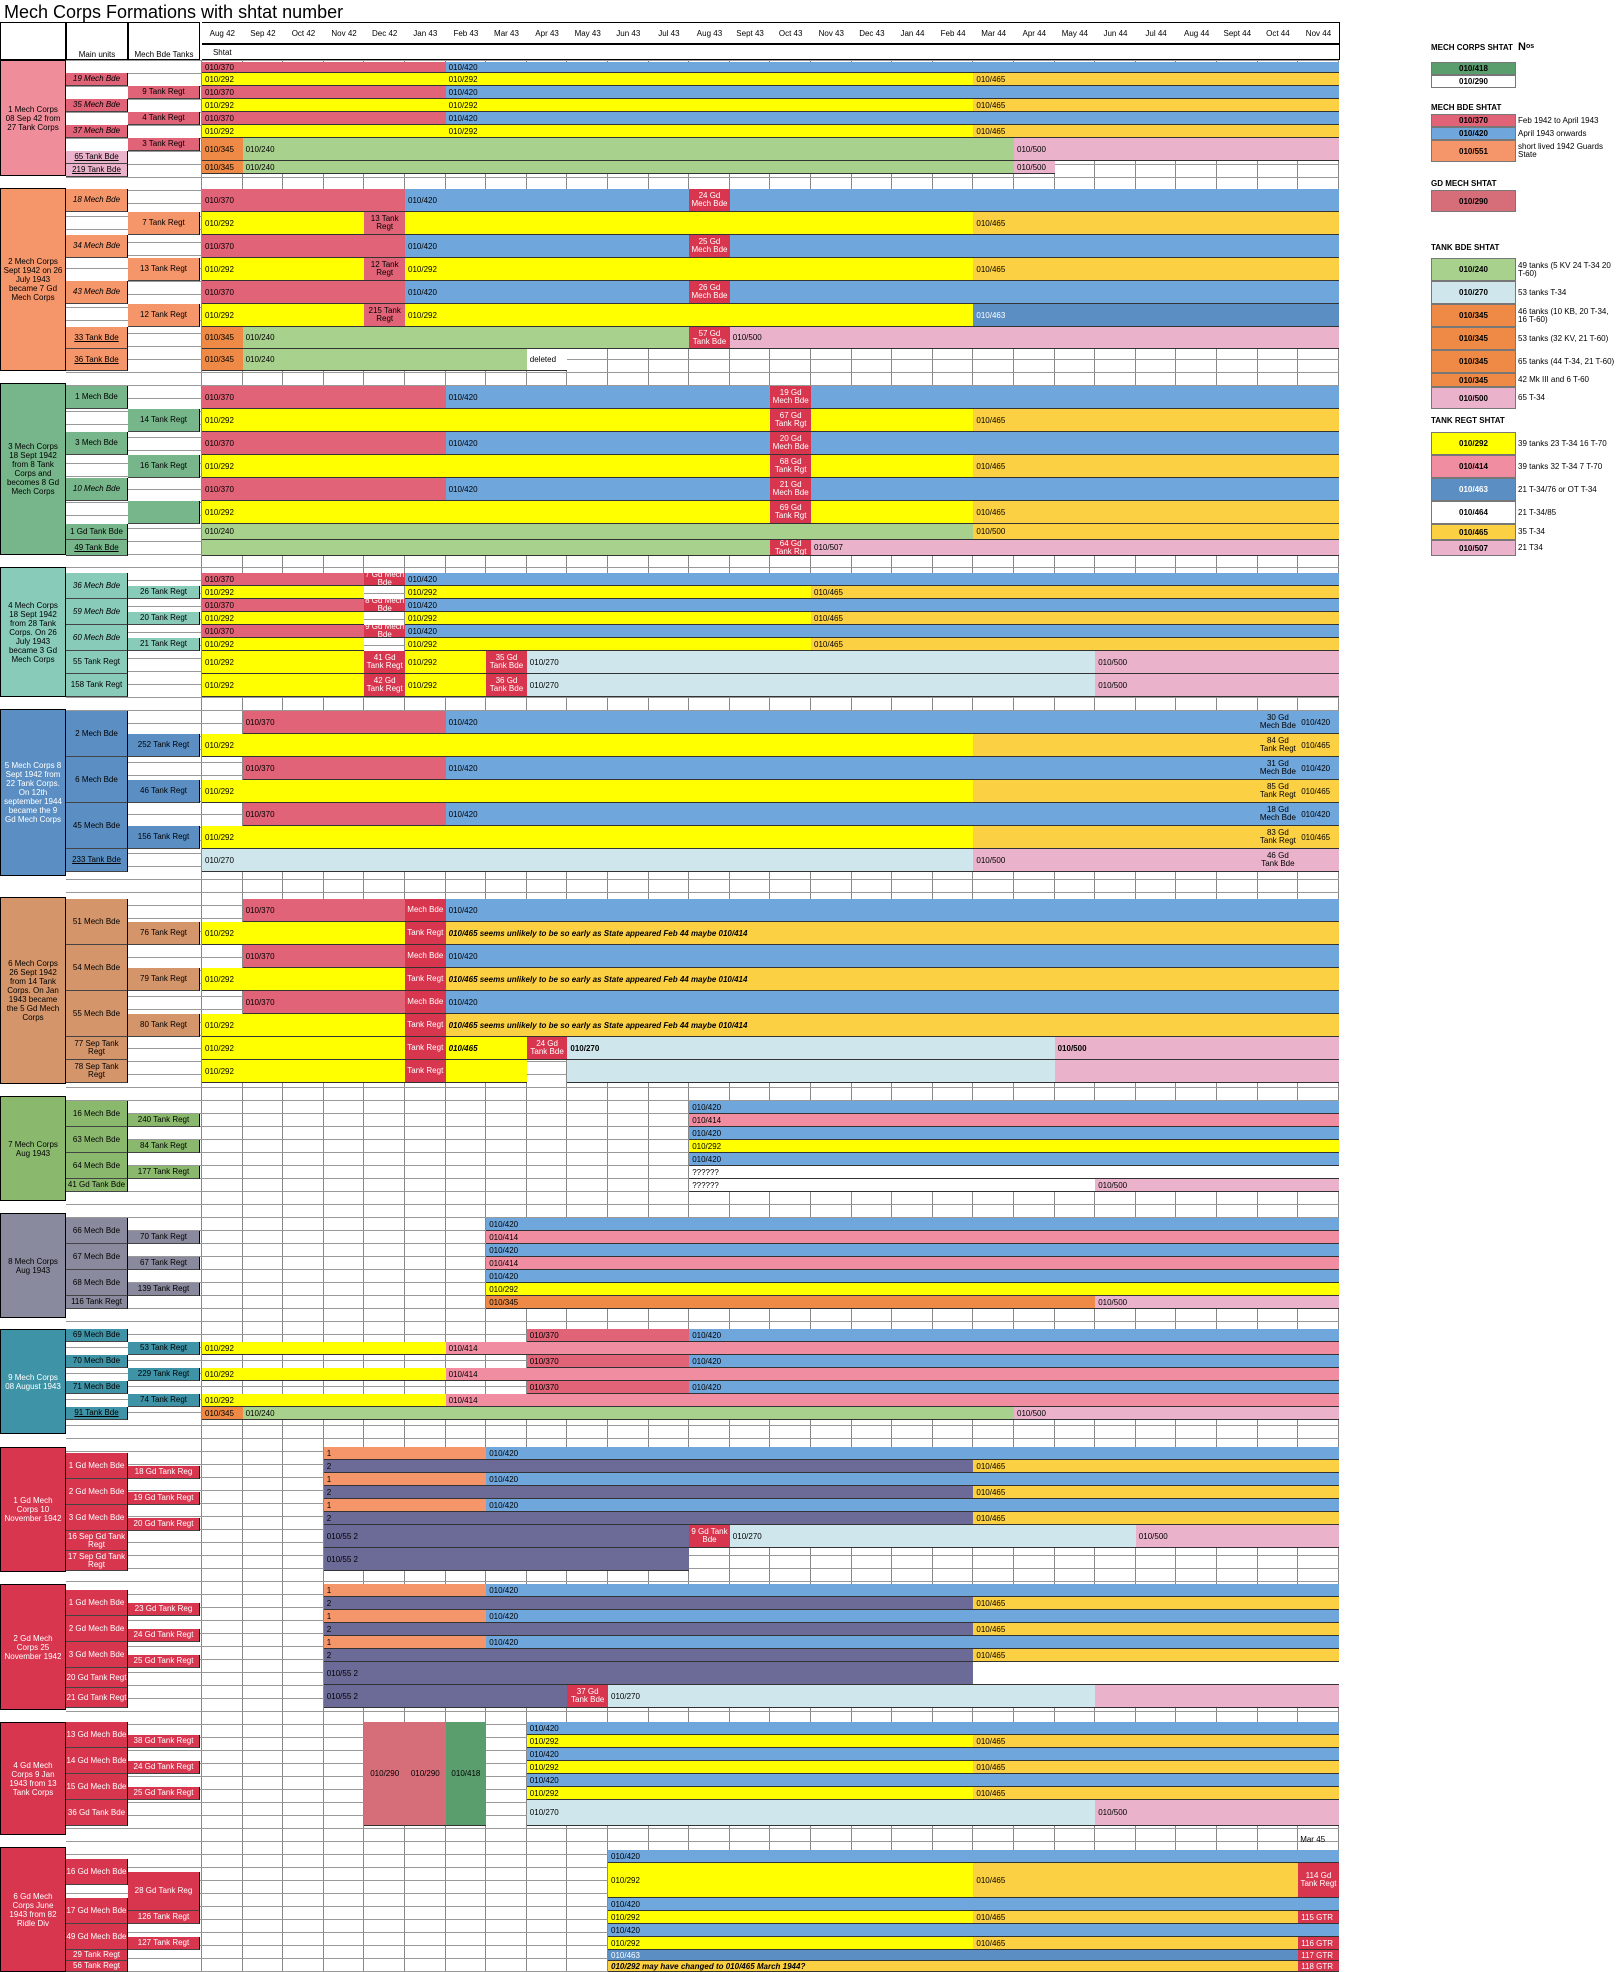  I want to click on shtat-period-bar: 8 Gd Mech Bde, so click(384, 605).